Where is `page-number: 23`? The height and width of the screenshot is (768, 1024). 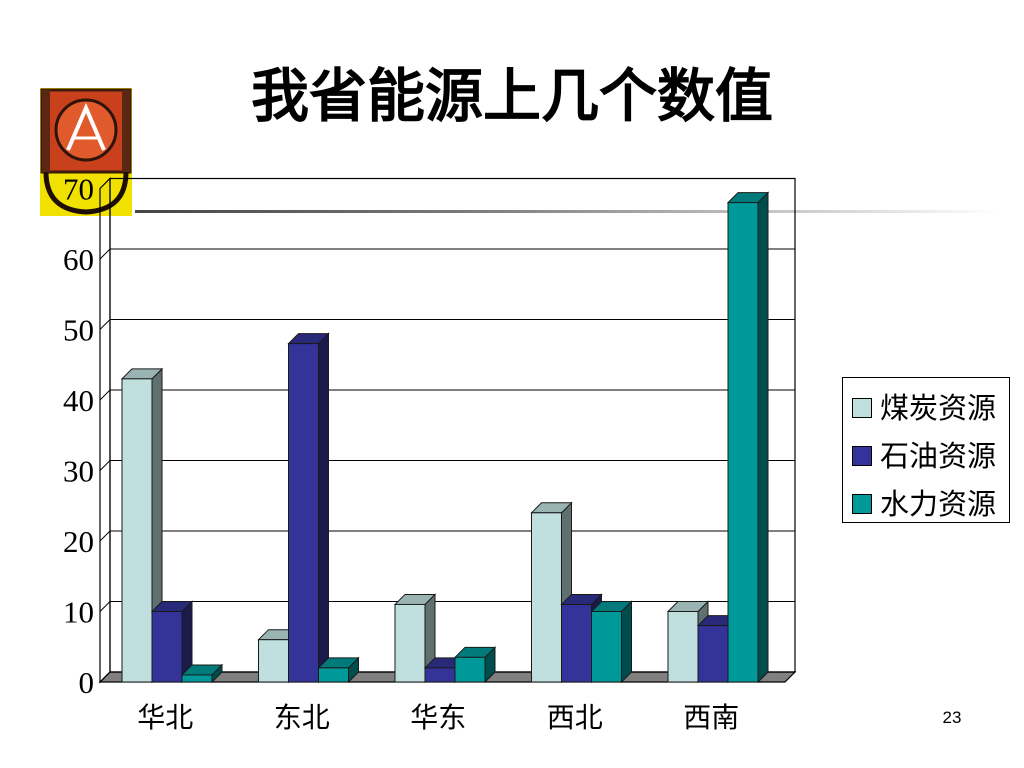 page-number: 23 is located at coordinates (952, 717).